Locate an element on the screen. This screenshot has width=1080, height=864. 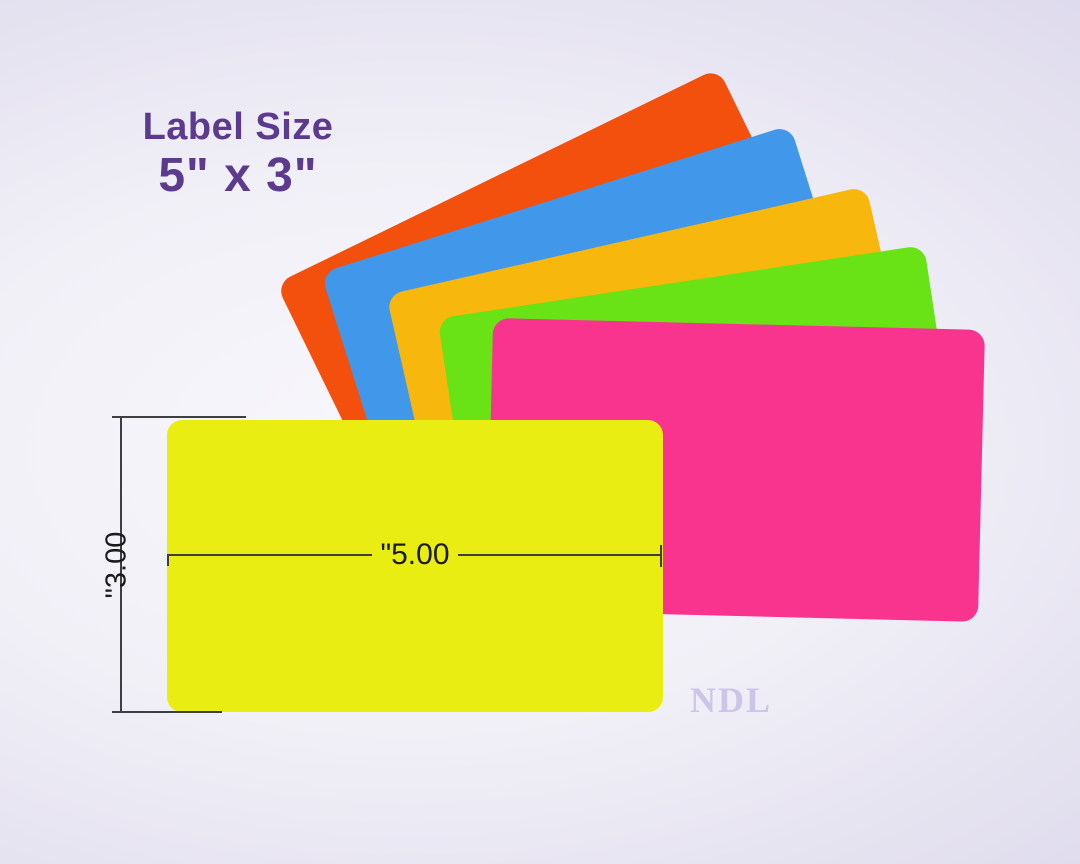
dimension-line-vertical is located at coordinates (121, 565).